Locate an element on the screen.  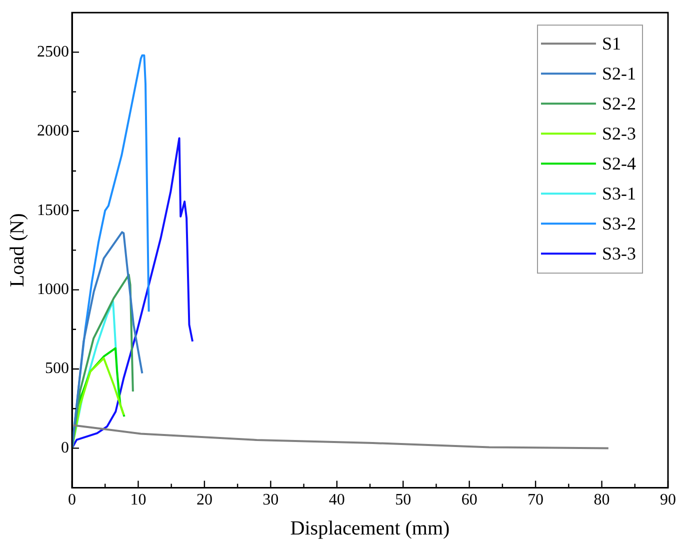
x-tick-label: 20 is located at coordinates (204, 500).